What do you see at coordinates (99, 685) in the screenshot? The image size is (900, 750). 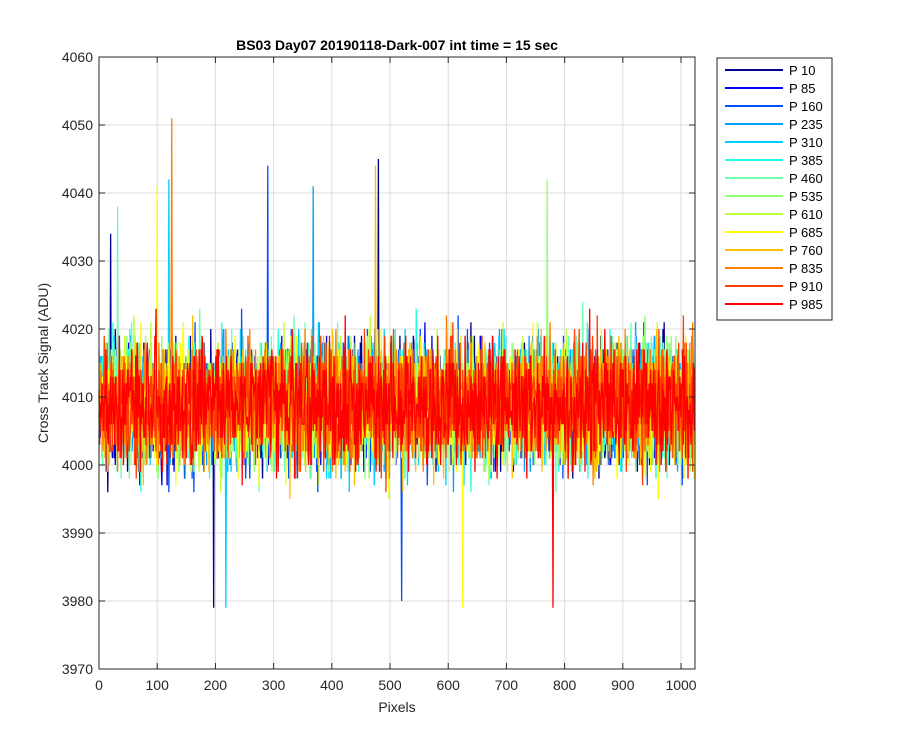 I see `x-tick-label: 0` at bounding box center [99, 685].